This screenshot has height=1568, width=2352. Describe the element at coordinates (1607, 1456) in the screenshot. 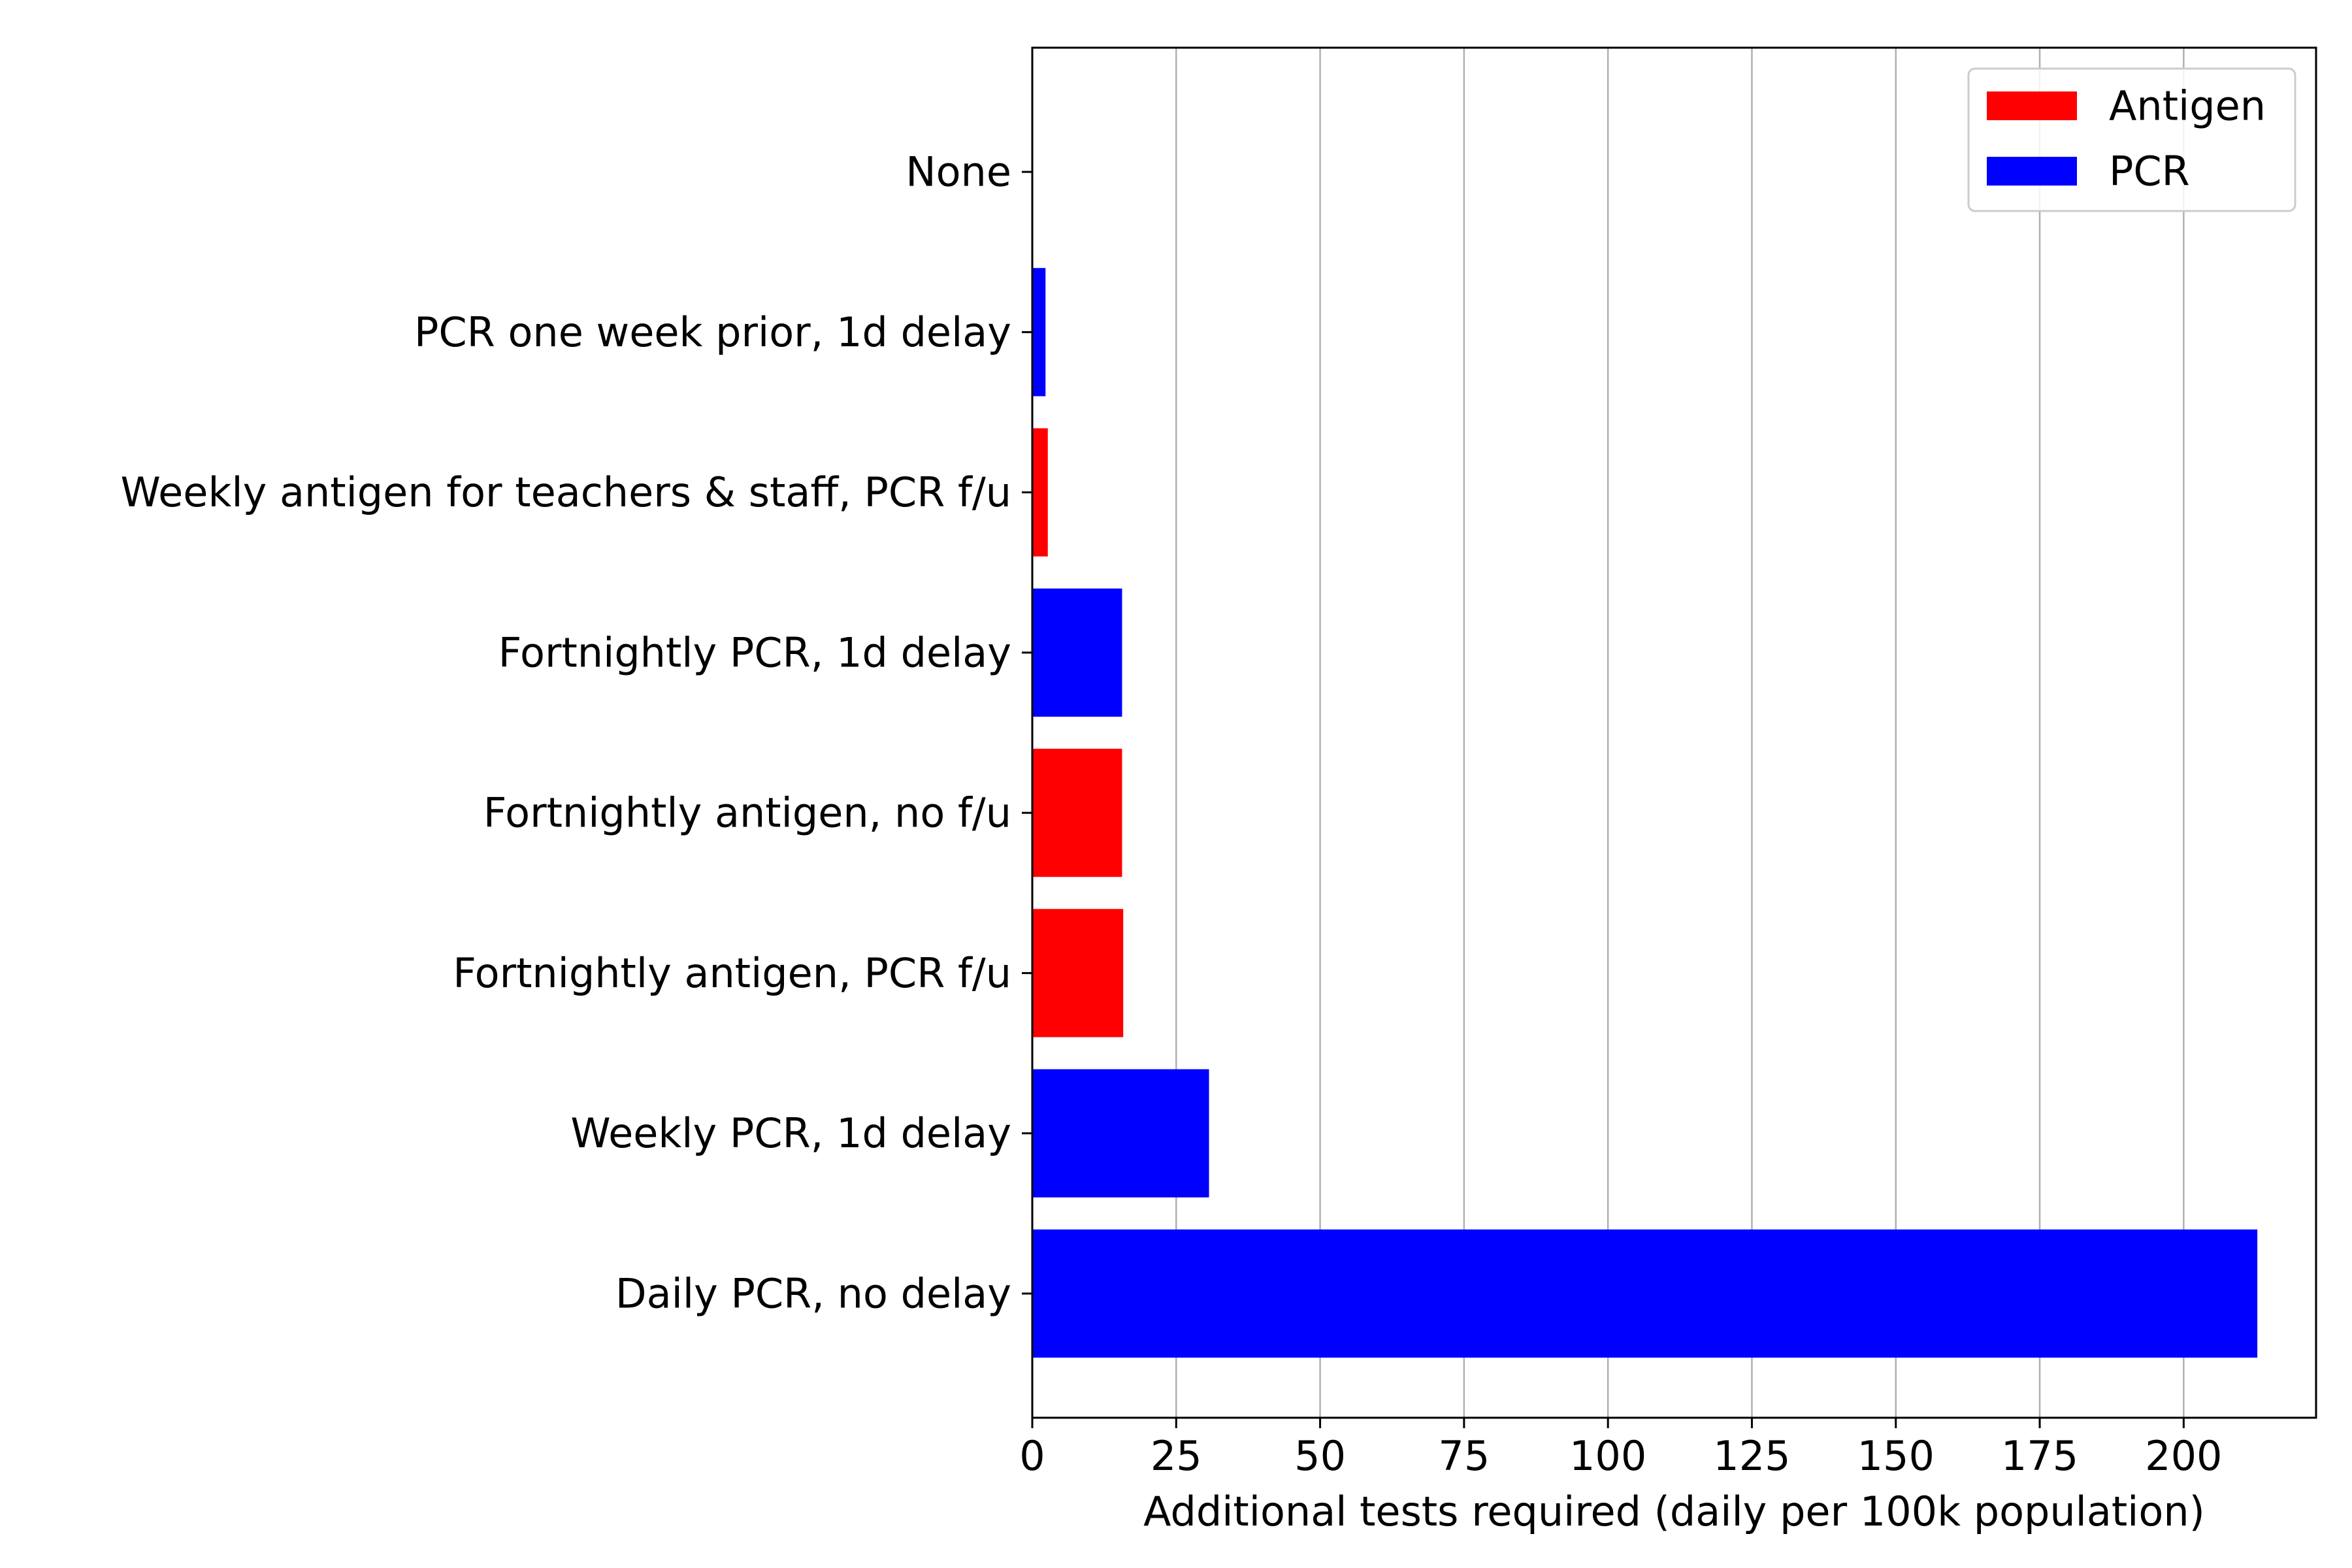

I see `x-tick-label: 100` at that location.